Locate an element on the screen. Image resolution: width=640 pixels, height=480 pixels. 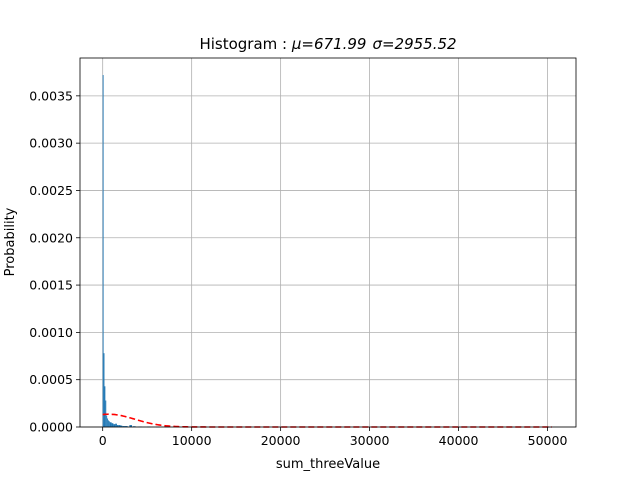
y-tick-label: 0.0020 is located at coordinates (51, 237).